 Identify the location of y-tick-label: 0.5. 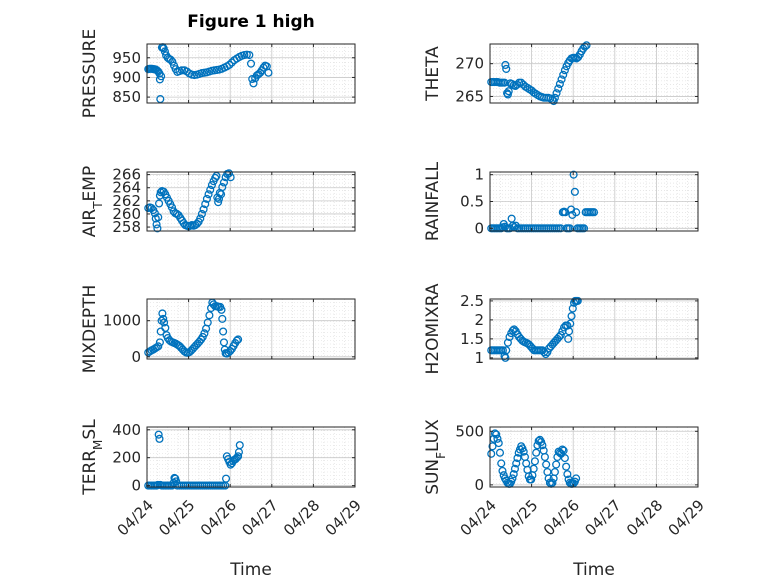
(472, 202).